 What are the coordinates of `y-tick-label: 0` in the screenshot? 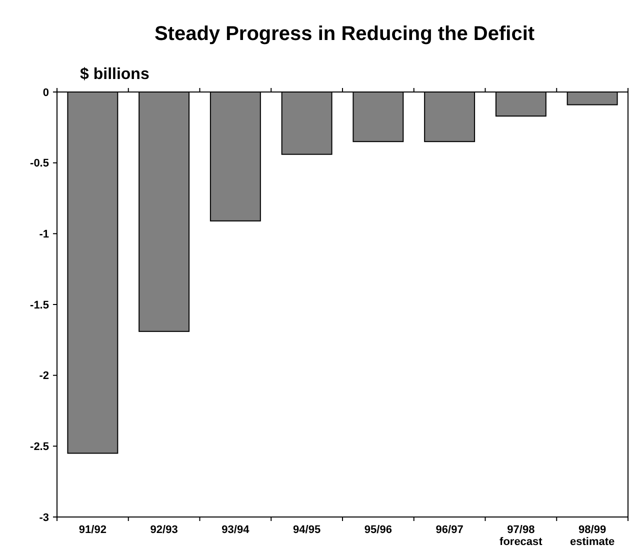 It's located at (45, 92).